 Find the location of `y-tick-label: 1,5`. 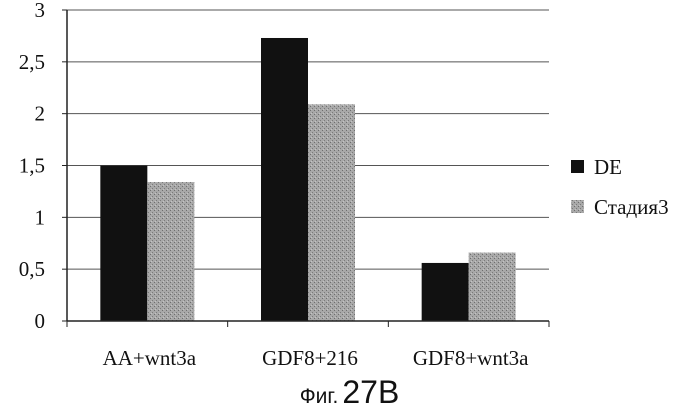

y-tick-label: 1,5 is located at coordinates (32, 166).